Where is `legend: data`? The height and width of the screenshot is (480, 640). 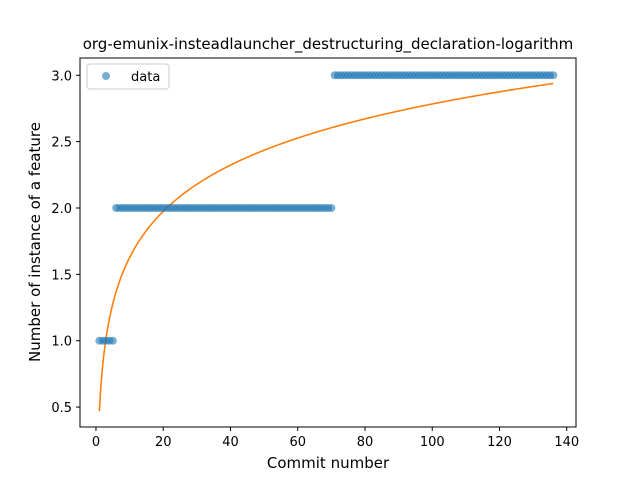 legend: data is located at coordinates (128, 76).